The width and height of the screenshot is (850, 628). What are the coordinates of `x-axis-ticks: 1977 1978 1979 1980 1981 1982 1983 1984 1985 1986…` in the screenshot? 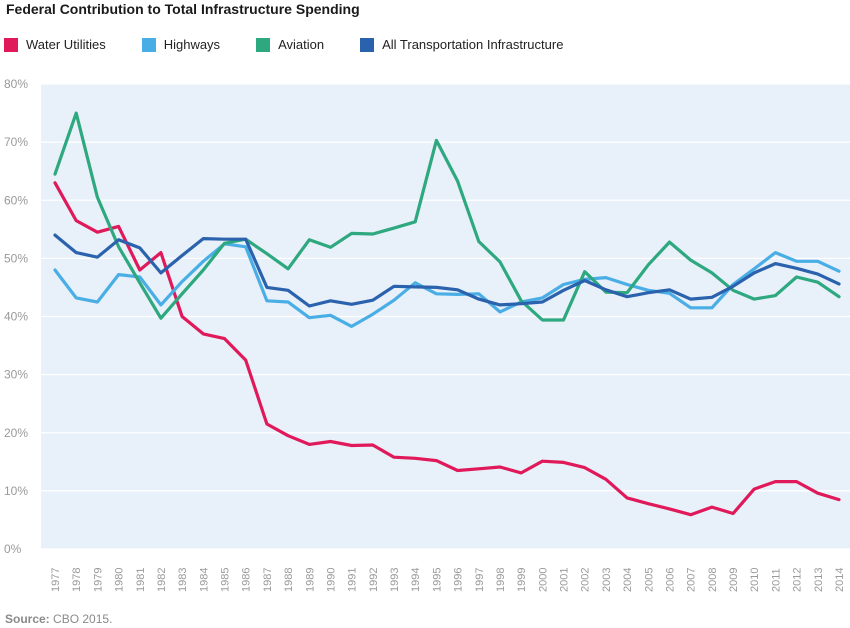 It's located at (448, 580).